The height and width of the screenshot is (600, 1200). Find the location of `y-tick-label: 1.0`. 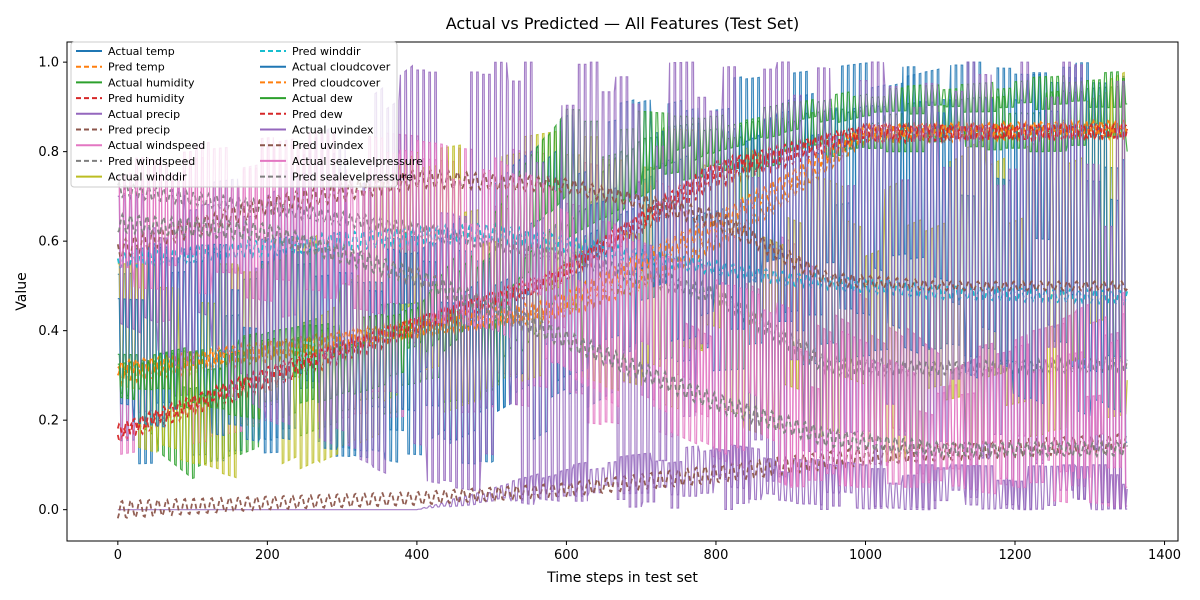

y-tick-label: 1.0 is located at coordinates (48, 63).